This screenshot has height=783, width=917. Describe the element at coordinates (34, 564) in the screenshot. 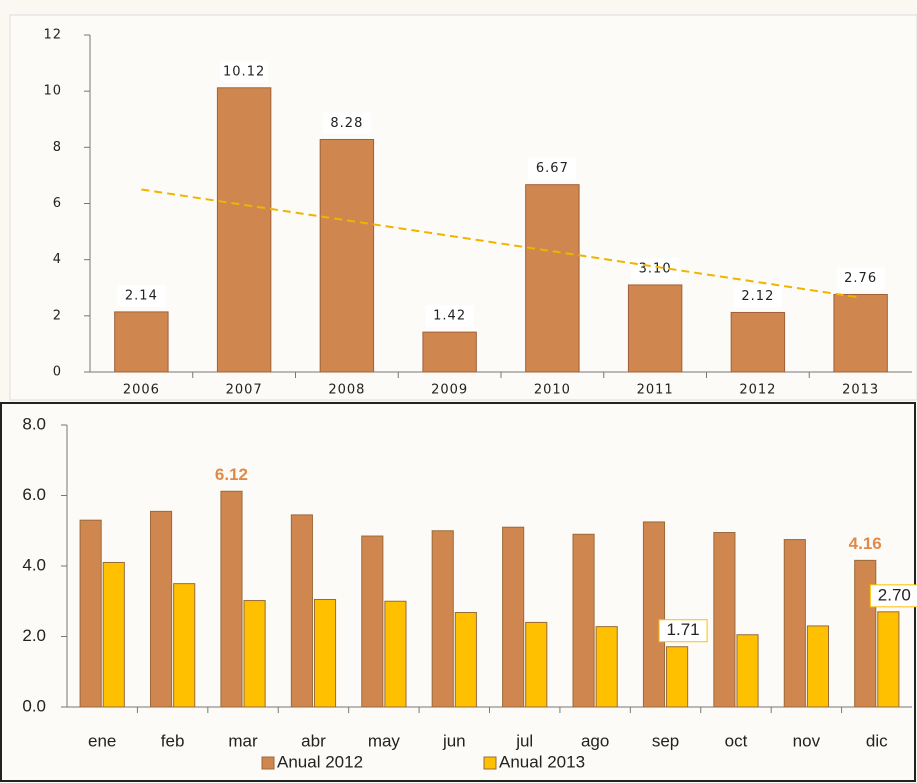

I see `y-tick-label: 4.0` at that location.